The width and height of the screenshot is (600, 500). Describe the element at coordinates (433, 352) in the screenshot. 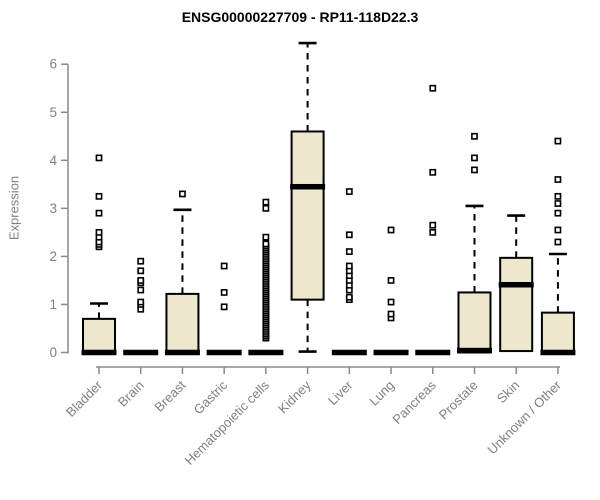

I see `median-pancreas` at that location.